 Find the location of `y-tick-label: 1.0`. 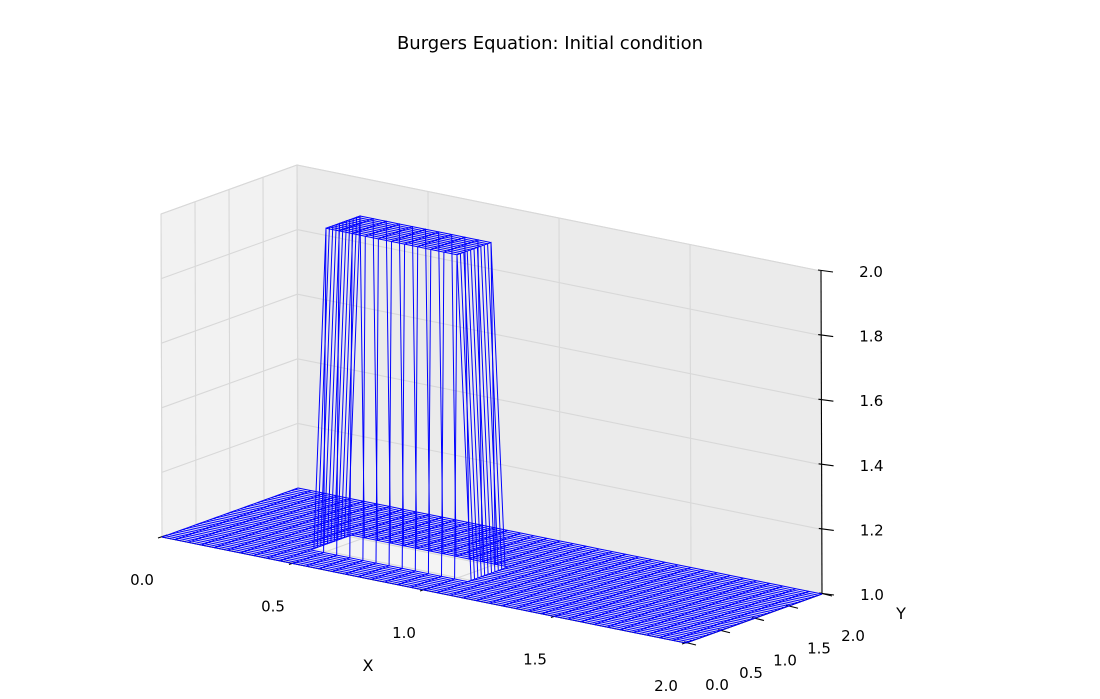

y-tick-label: 1.0 is located at coordinates (785, 661).